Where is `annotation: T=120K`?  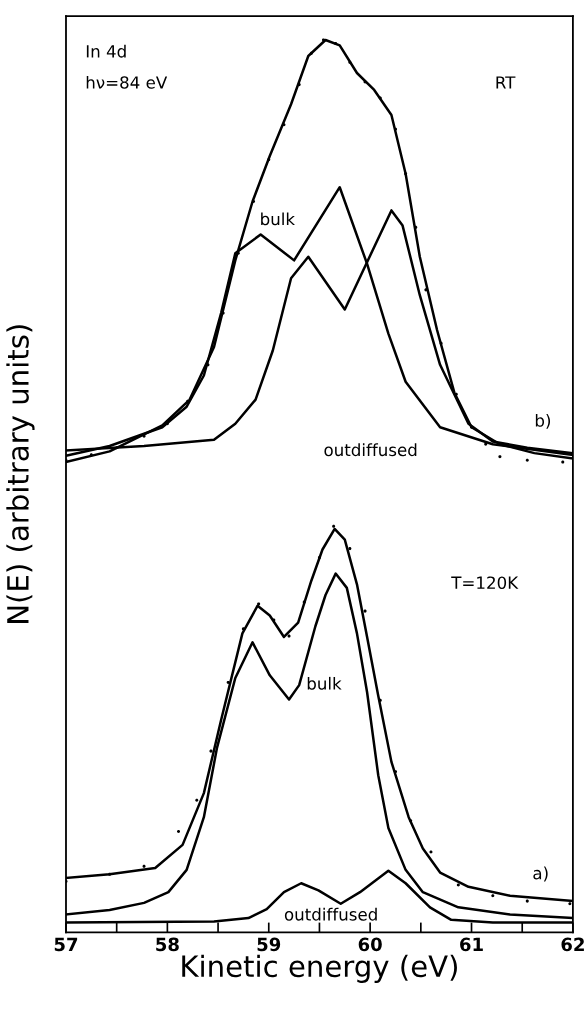 annotation: T=120K is located at coordinates (485, 583).